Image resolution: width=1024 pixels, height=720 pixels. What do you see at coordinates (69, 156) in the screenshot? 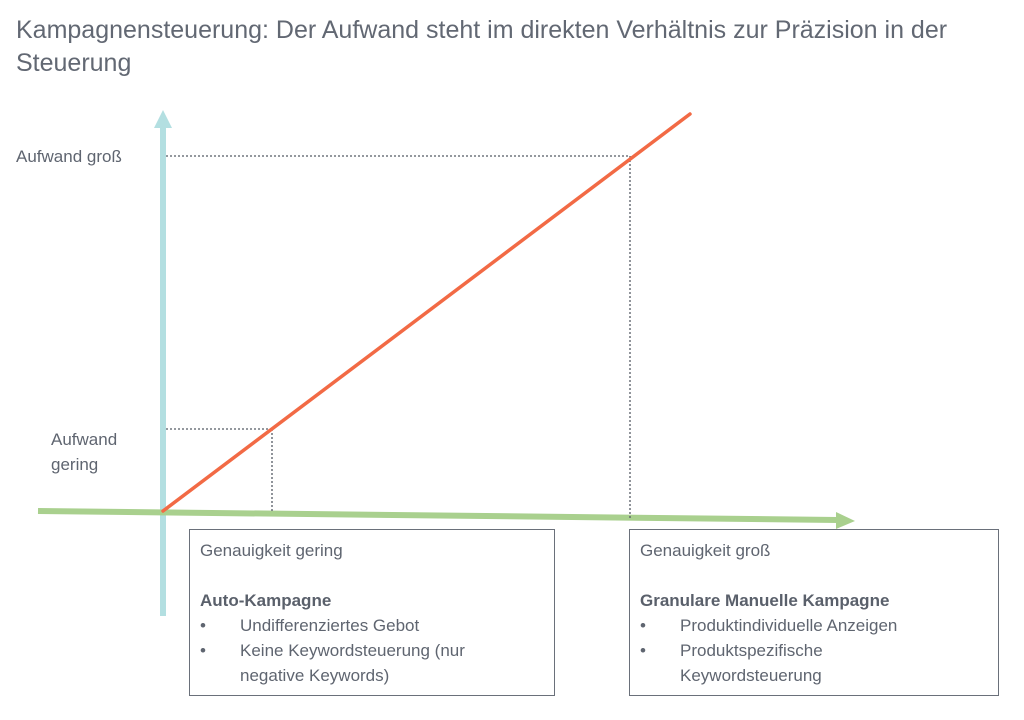
I see `label-effort-high: Aufwand groß` at bounding box center [69, 156].